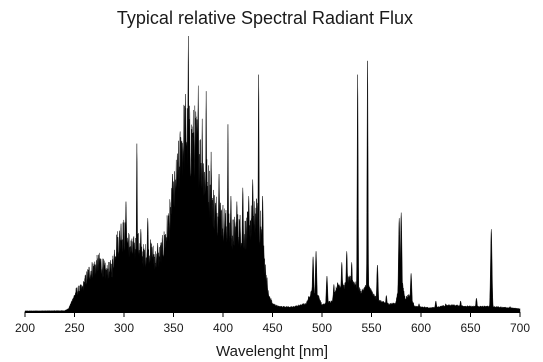  I want to click on x-tick-label: 350, so click(173, 328).